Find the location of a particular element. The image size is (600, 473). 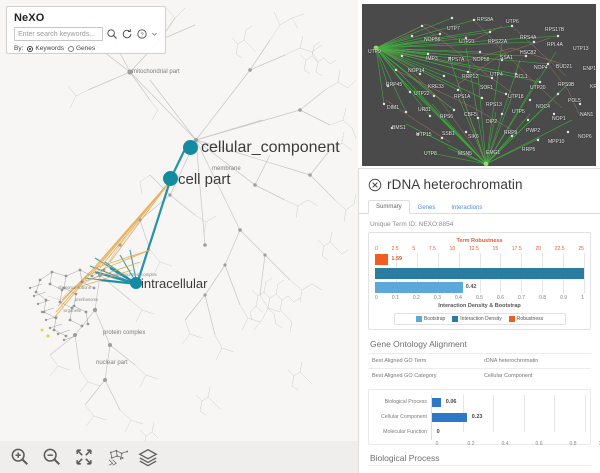

gene-label-kri1: KRI1 is located at coordinates (593, 87).